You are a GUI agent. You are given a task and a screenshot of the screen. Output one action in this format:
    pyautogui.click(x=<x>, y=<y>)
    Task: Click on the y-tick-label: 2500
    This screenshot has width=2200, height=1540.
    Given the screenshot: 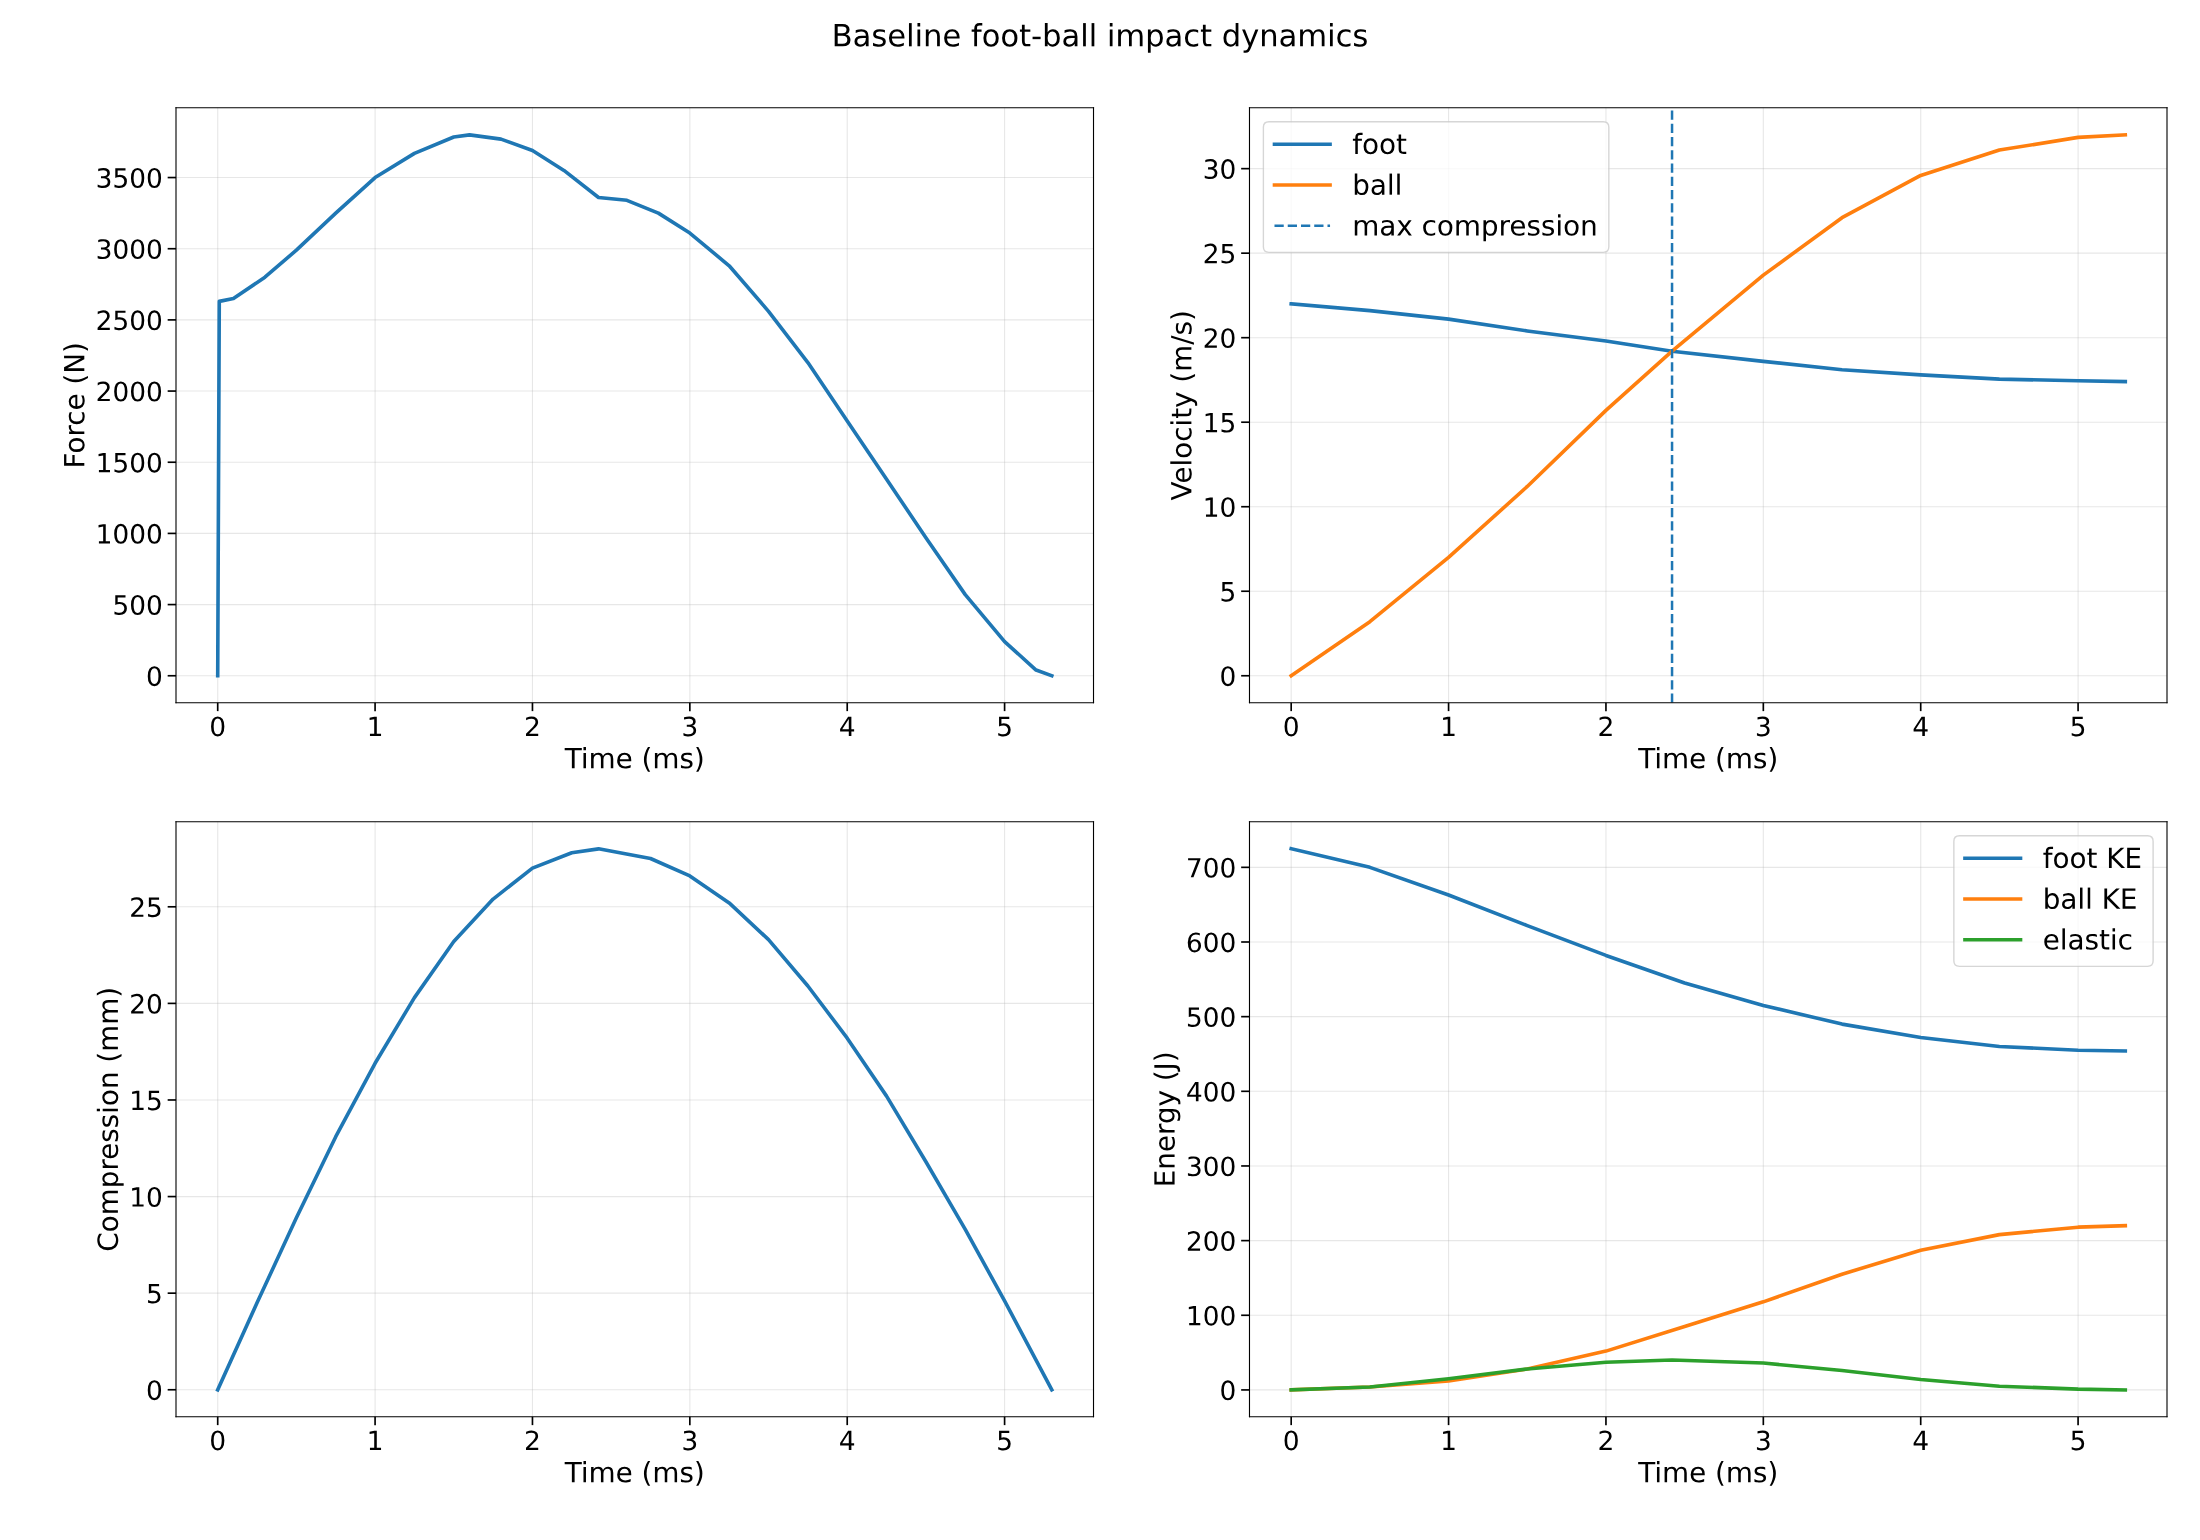 What is the action you would take?
    pyautogui.click(x=129, y=320)
    